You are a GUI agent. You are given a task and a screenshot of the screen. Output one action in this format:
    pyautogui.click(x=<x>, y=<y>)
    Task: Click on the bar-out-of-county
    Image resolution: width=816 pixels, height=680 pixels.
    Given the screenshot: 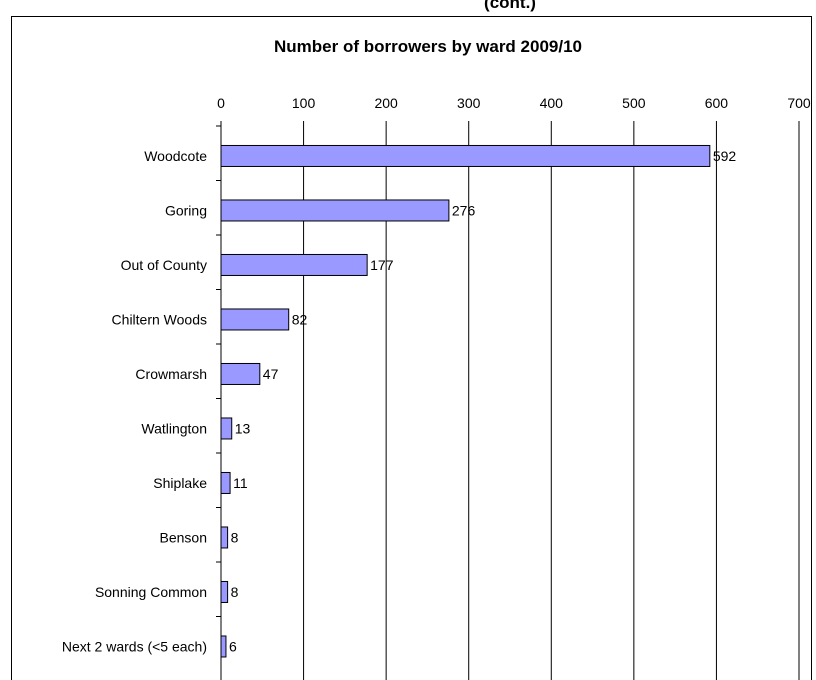 What is the action you would take?
    pyautogui.click(x=294, y=264)
    